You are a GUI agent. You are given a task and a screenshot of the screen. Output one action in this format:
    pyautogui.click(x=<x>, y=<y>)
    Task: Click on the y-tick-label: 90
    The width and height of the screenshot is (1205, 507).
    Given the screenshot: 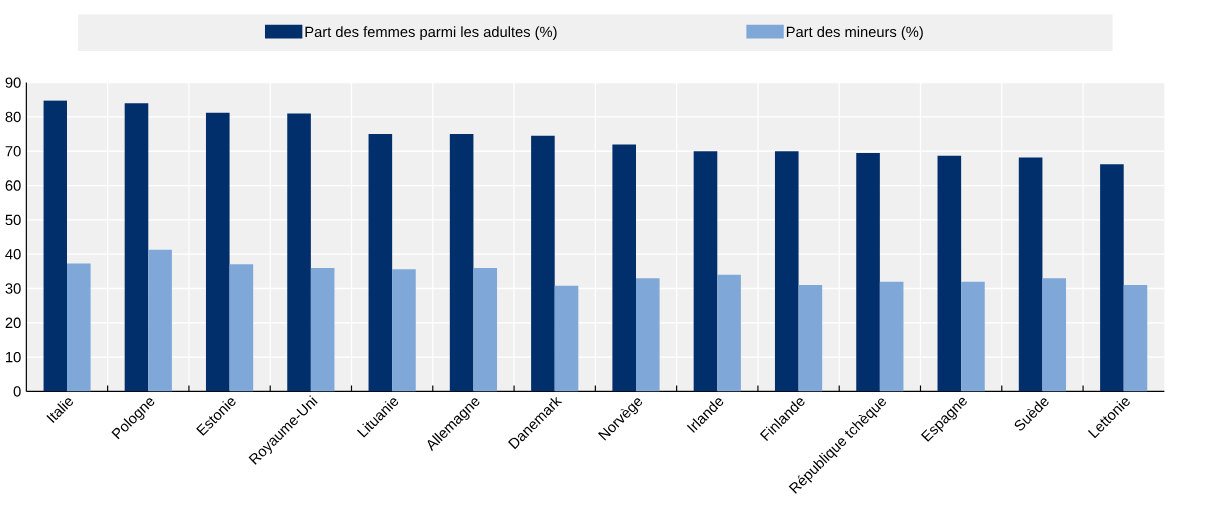 What is the action you would take?
    pyautogui.click(x=13, y=83)
    